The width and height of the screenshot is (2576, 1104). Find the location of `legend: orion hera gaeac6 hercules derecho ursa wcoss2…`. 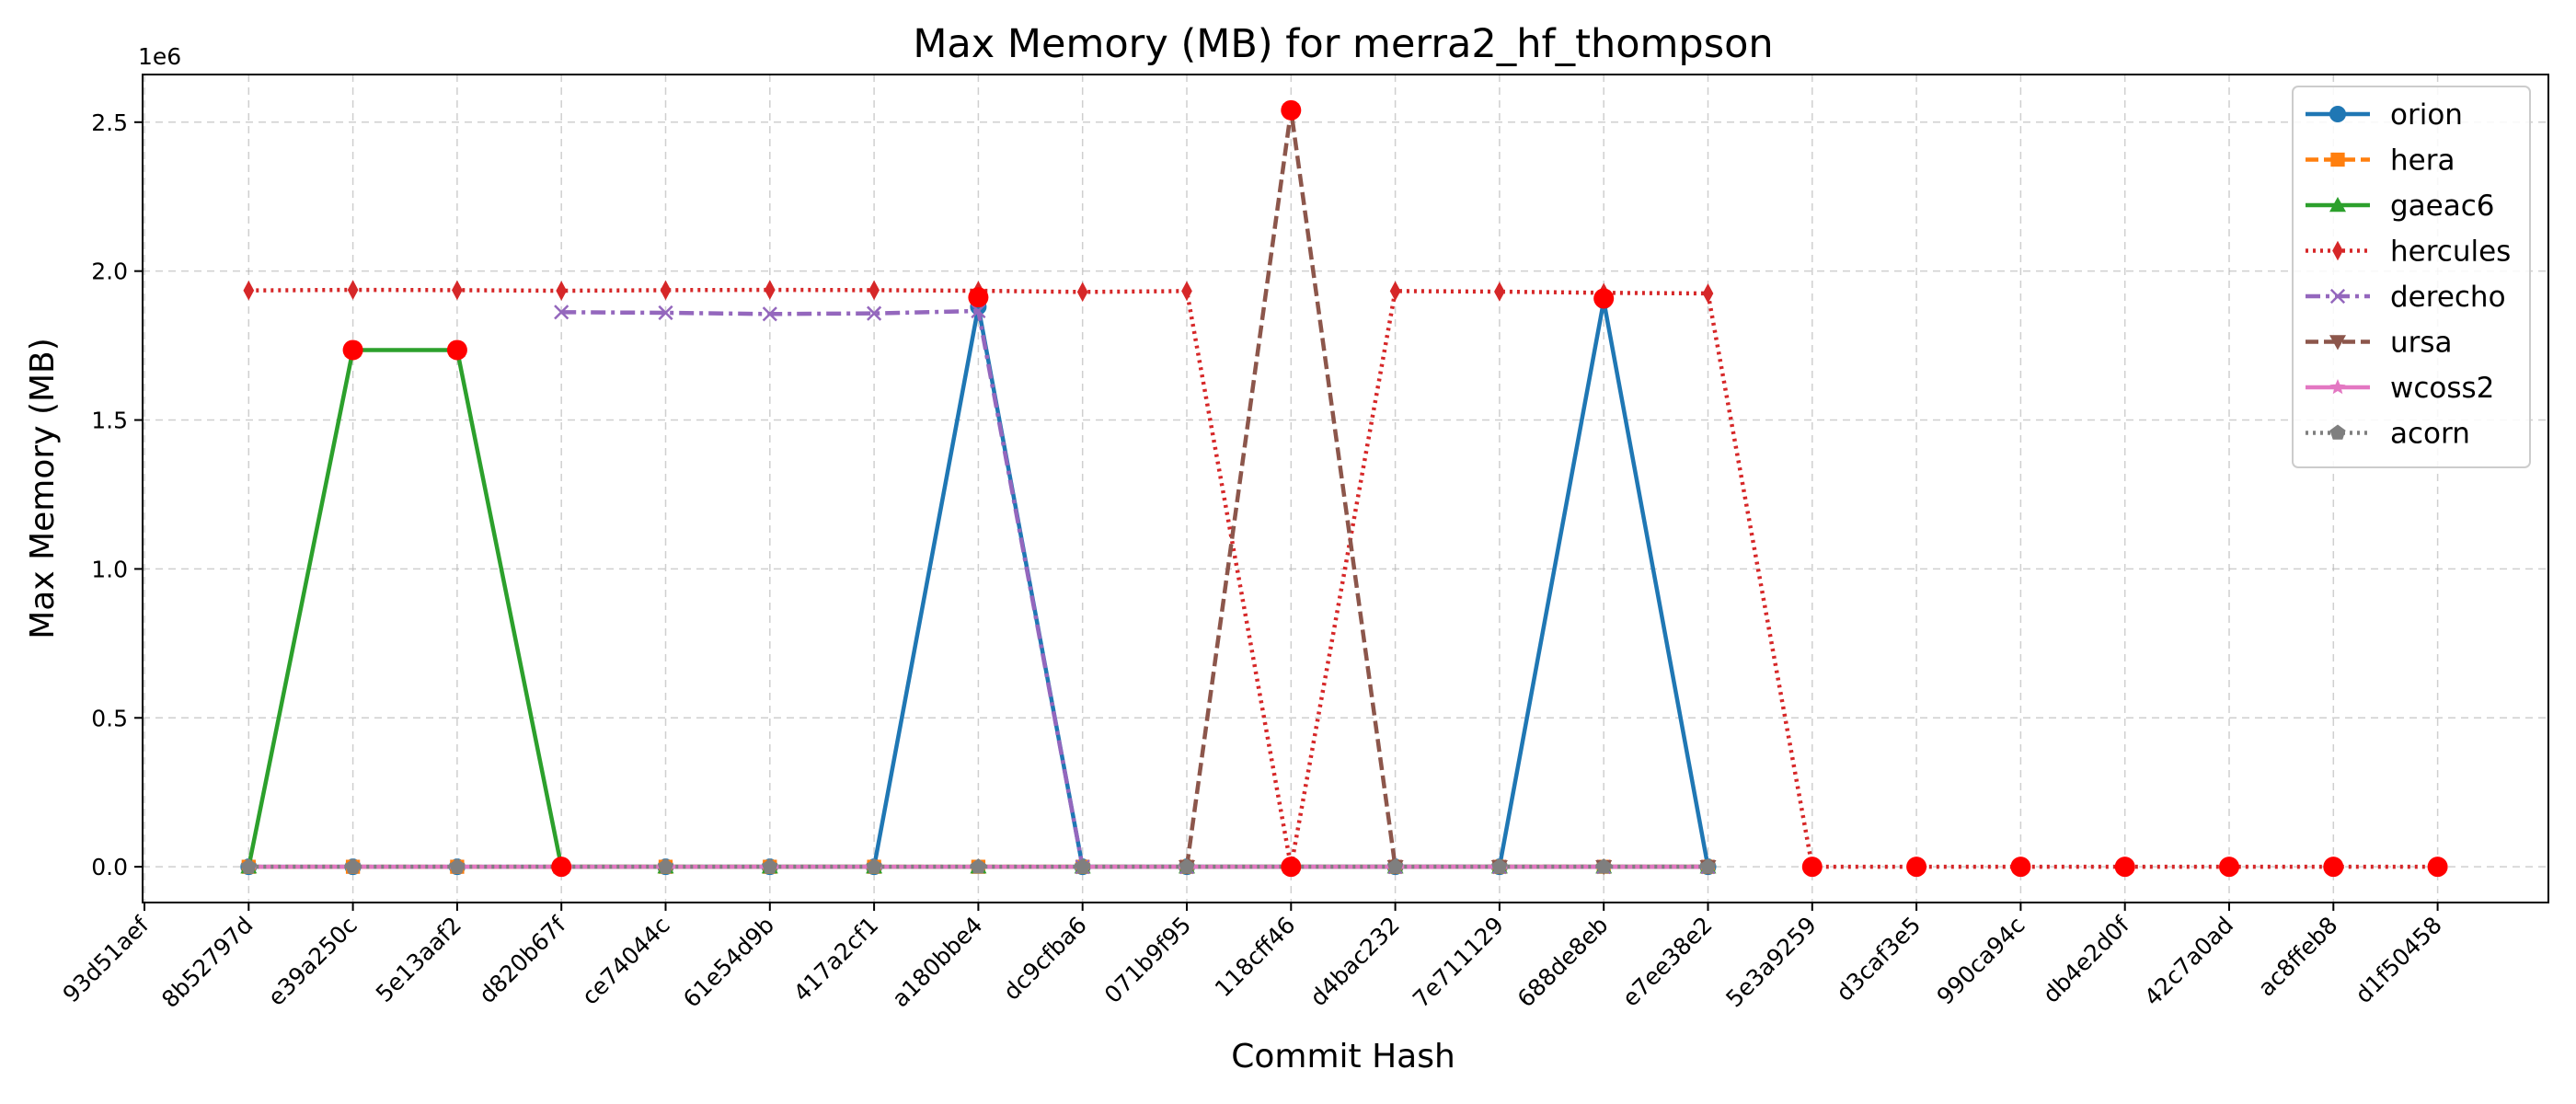

legend: orion hera gaeac6 hercules derecho ursa wcoss2… is located at coordinates (2411, 277).